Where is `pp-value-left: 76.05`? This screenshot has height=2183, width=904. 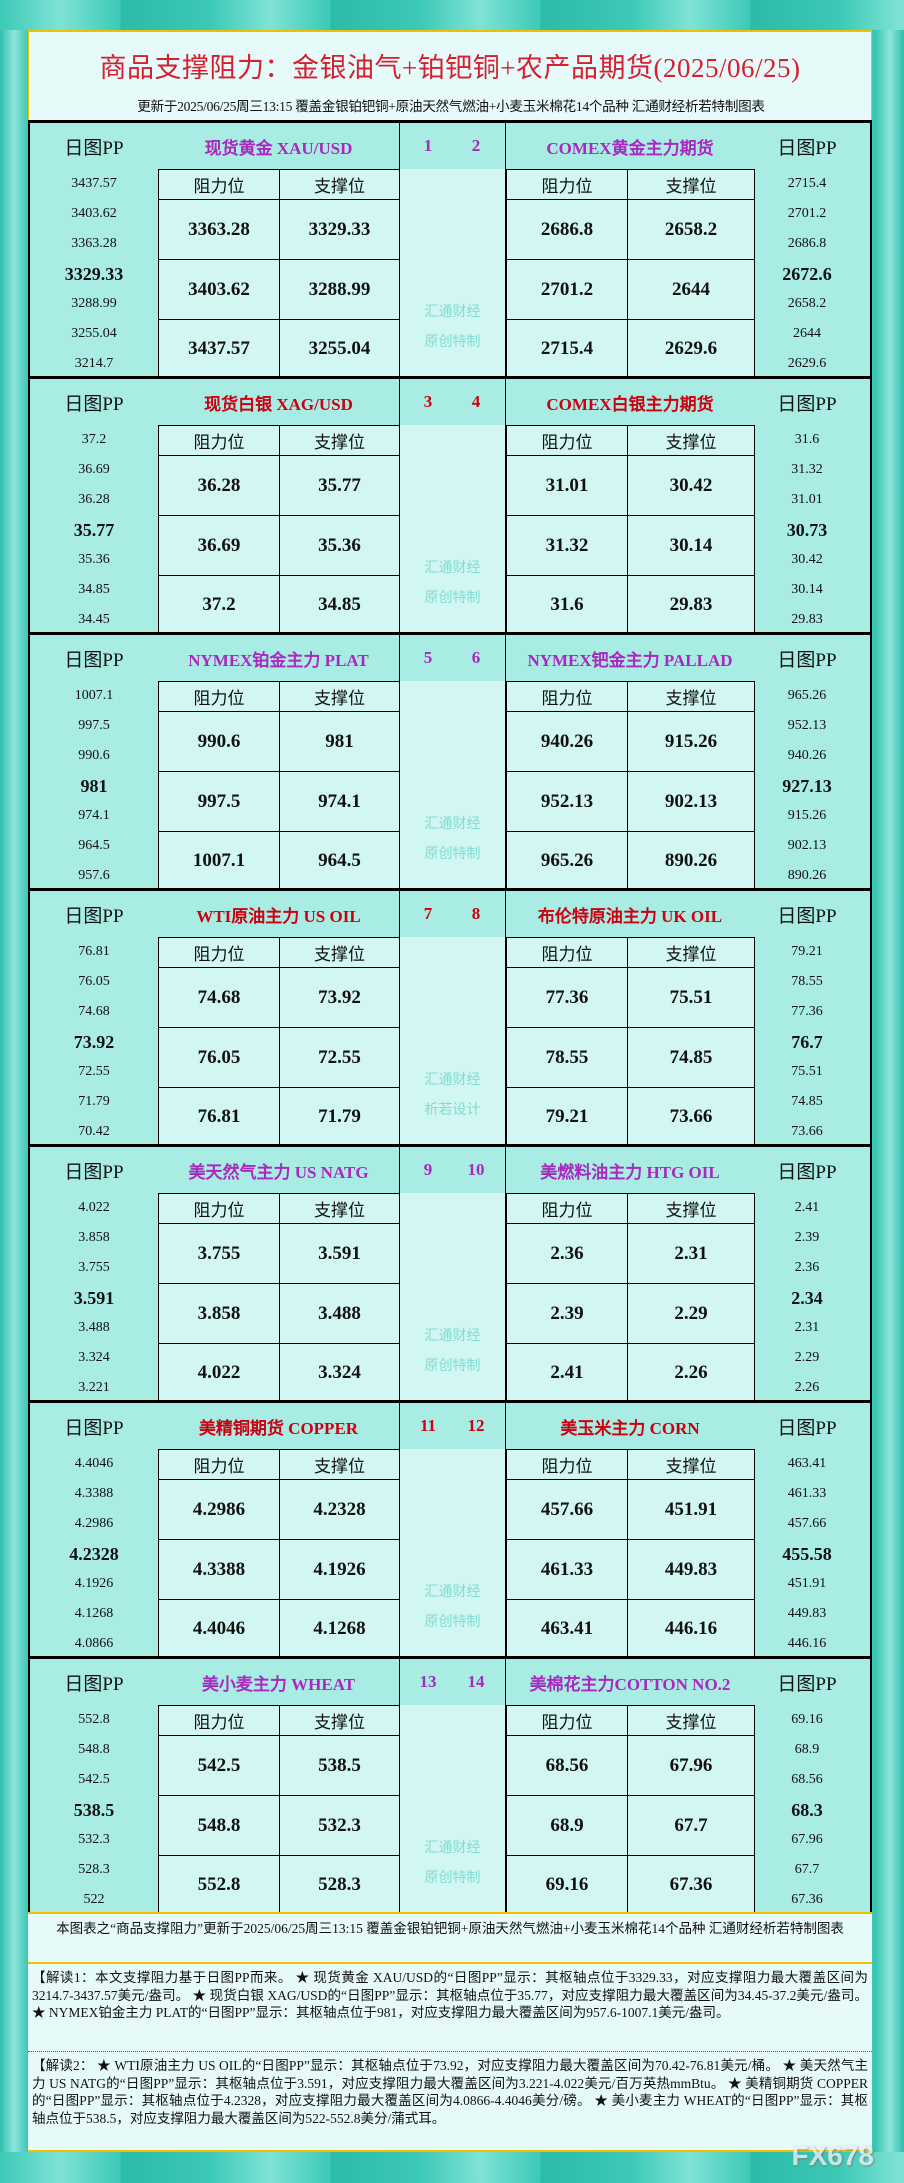 pp-value-left: 76.05 is located at coordinates (94, 981).